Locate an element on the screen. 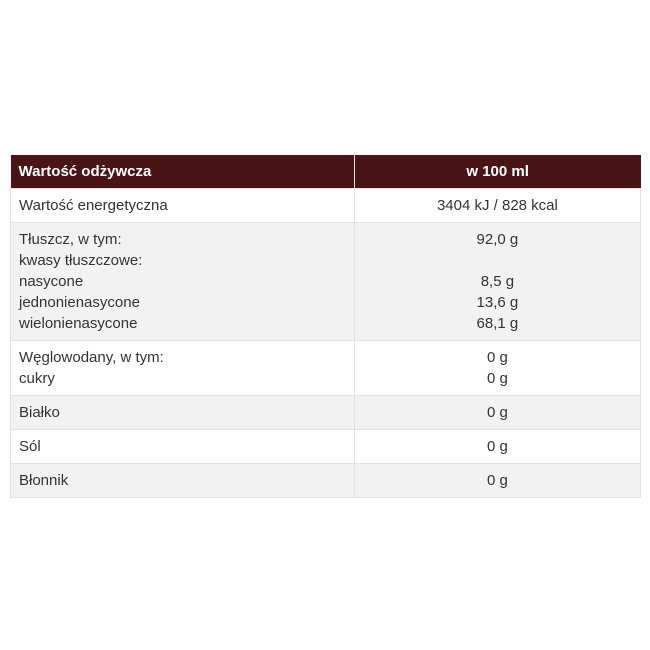  nutrient-value: 68,1 g is located at coordinates (497, 323).